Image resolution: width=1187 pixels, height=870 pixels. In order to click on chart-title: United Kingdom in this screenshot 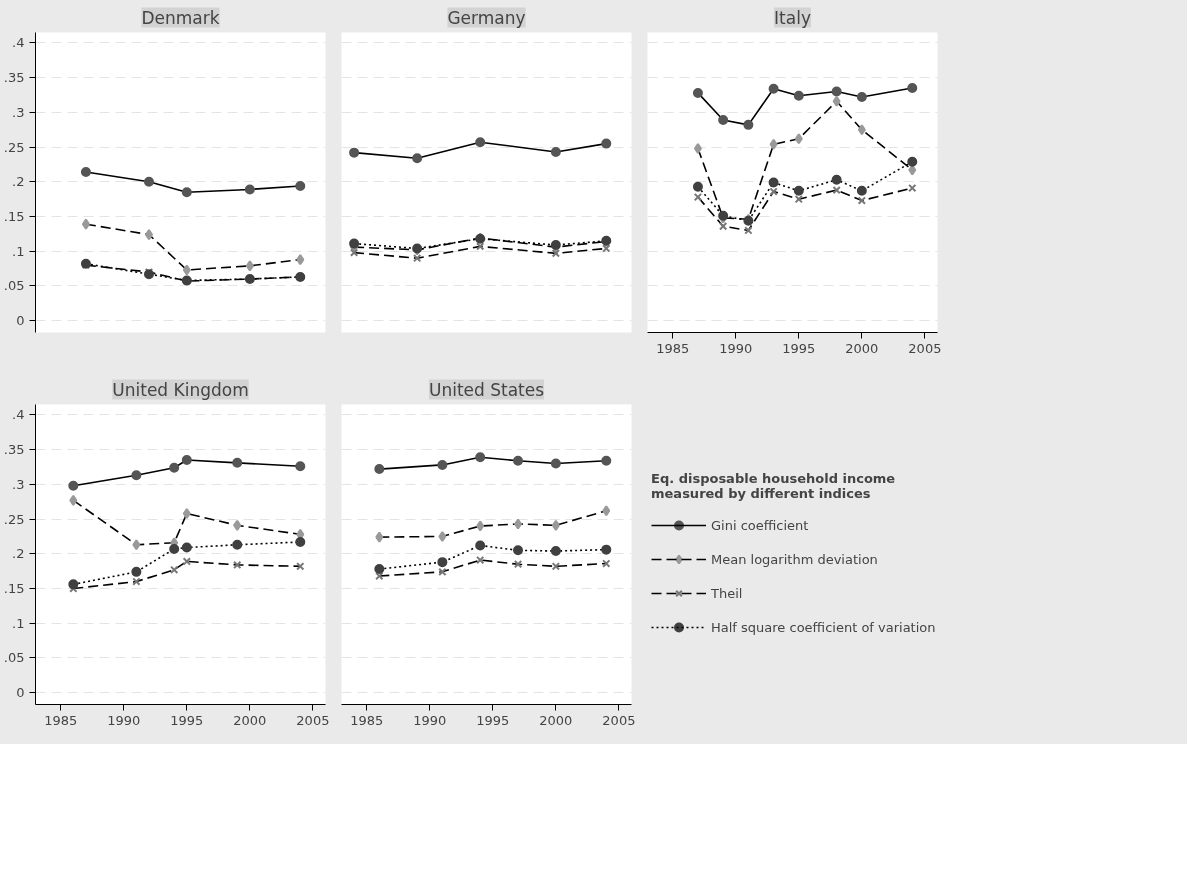, I will do `click(180, 389)`.